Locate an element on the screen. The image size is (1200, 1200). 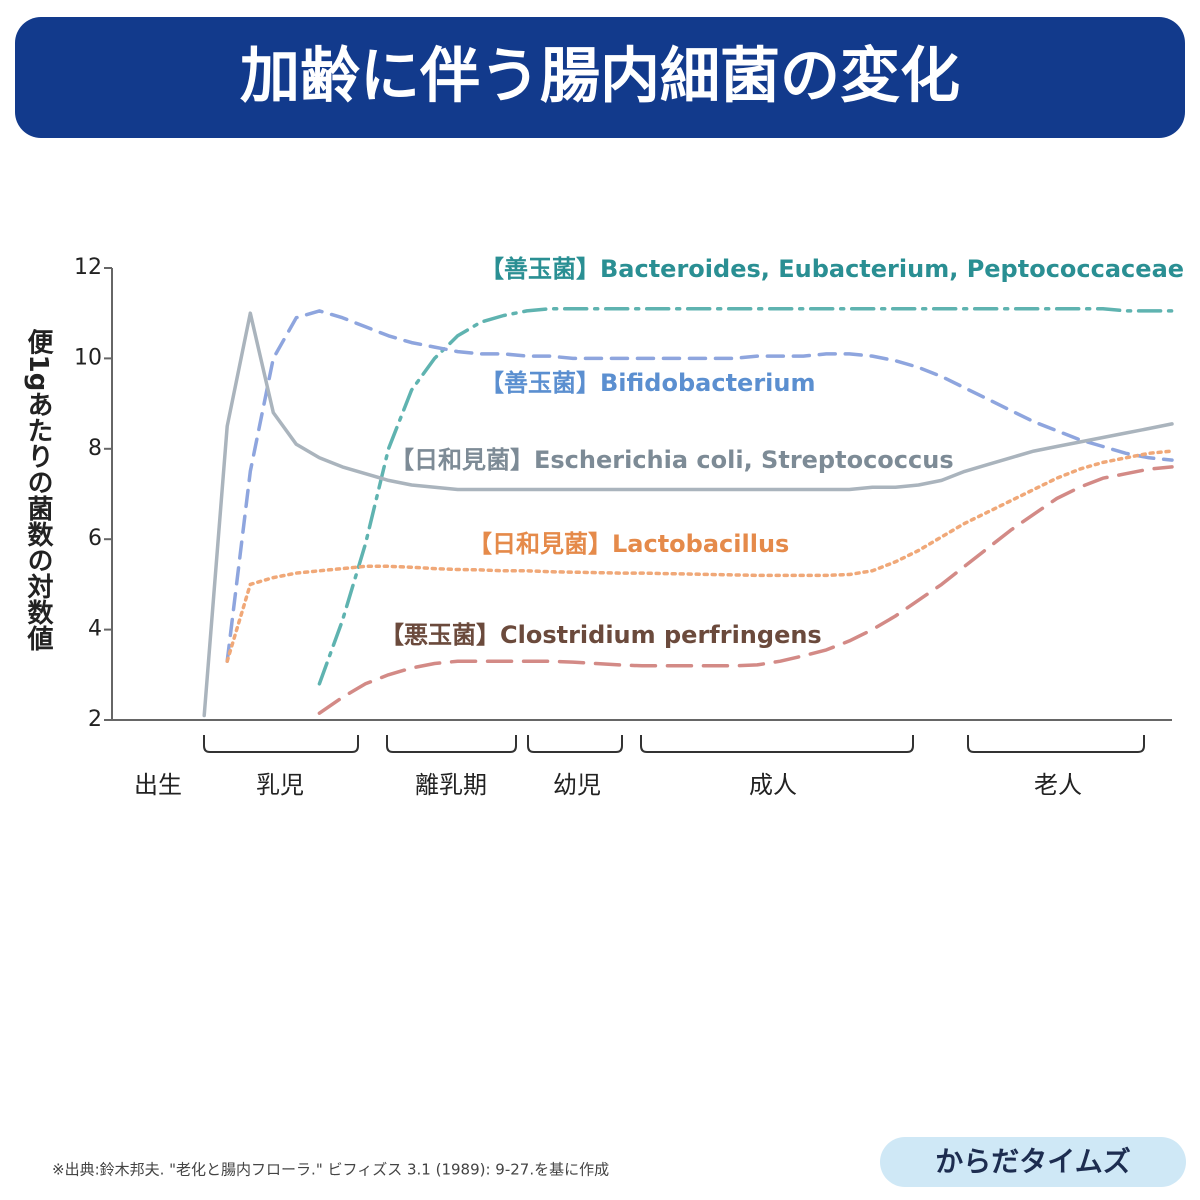
y-tick-label: 12 is located at coordinates (88, 267).